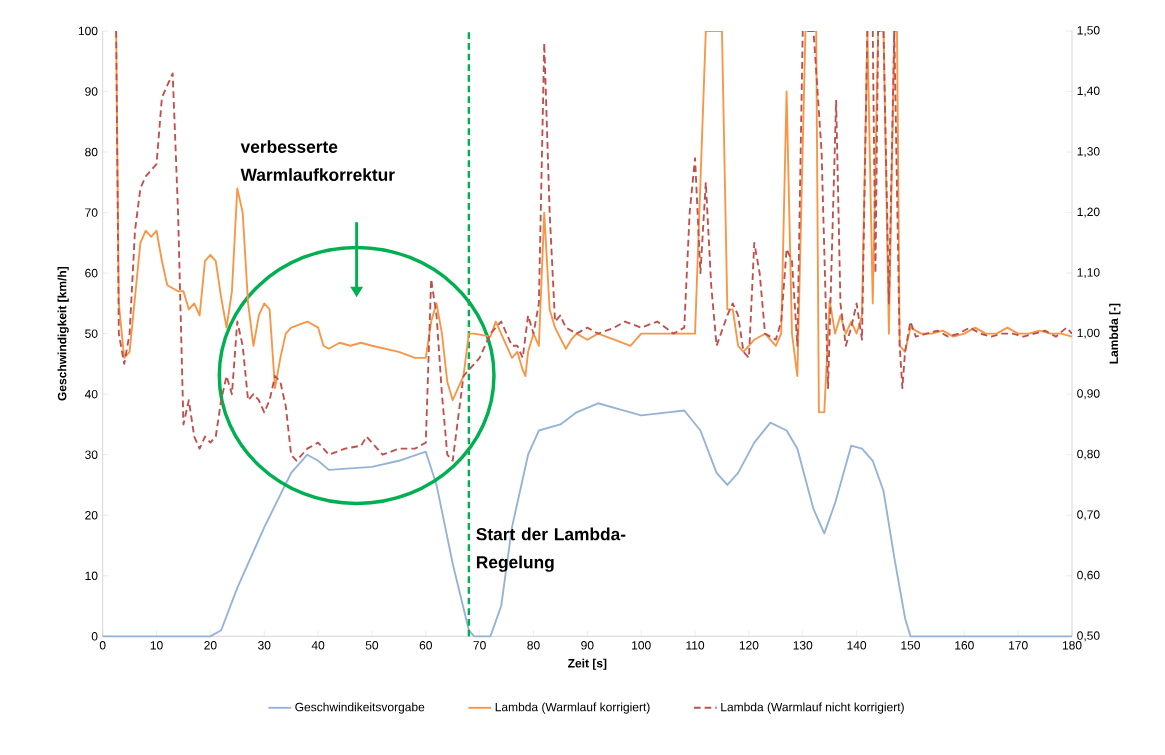  Describe the element at coordinates (1072, 645) in the screenshot. I see `x-tick-label: 180` at that location.